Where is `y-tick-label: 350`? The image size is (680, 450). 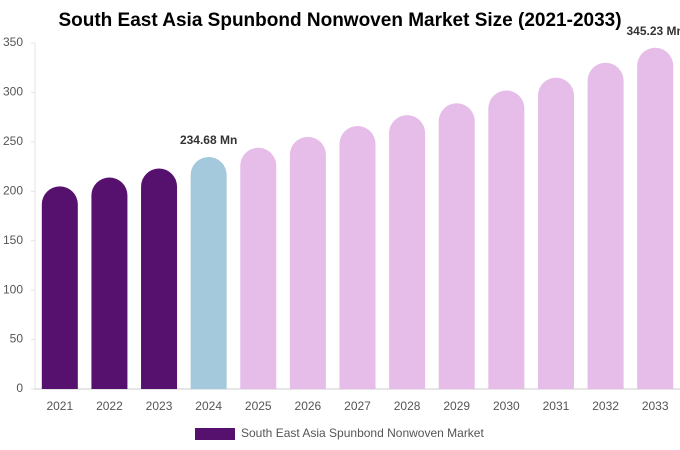
y-tick-label: 350 is located at coordinates (13, 42).